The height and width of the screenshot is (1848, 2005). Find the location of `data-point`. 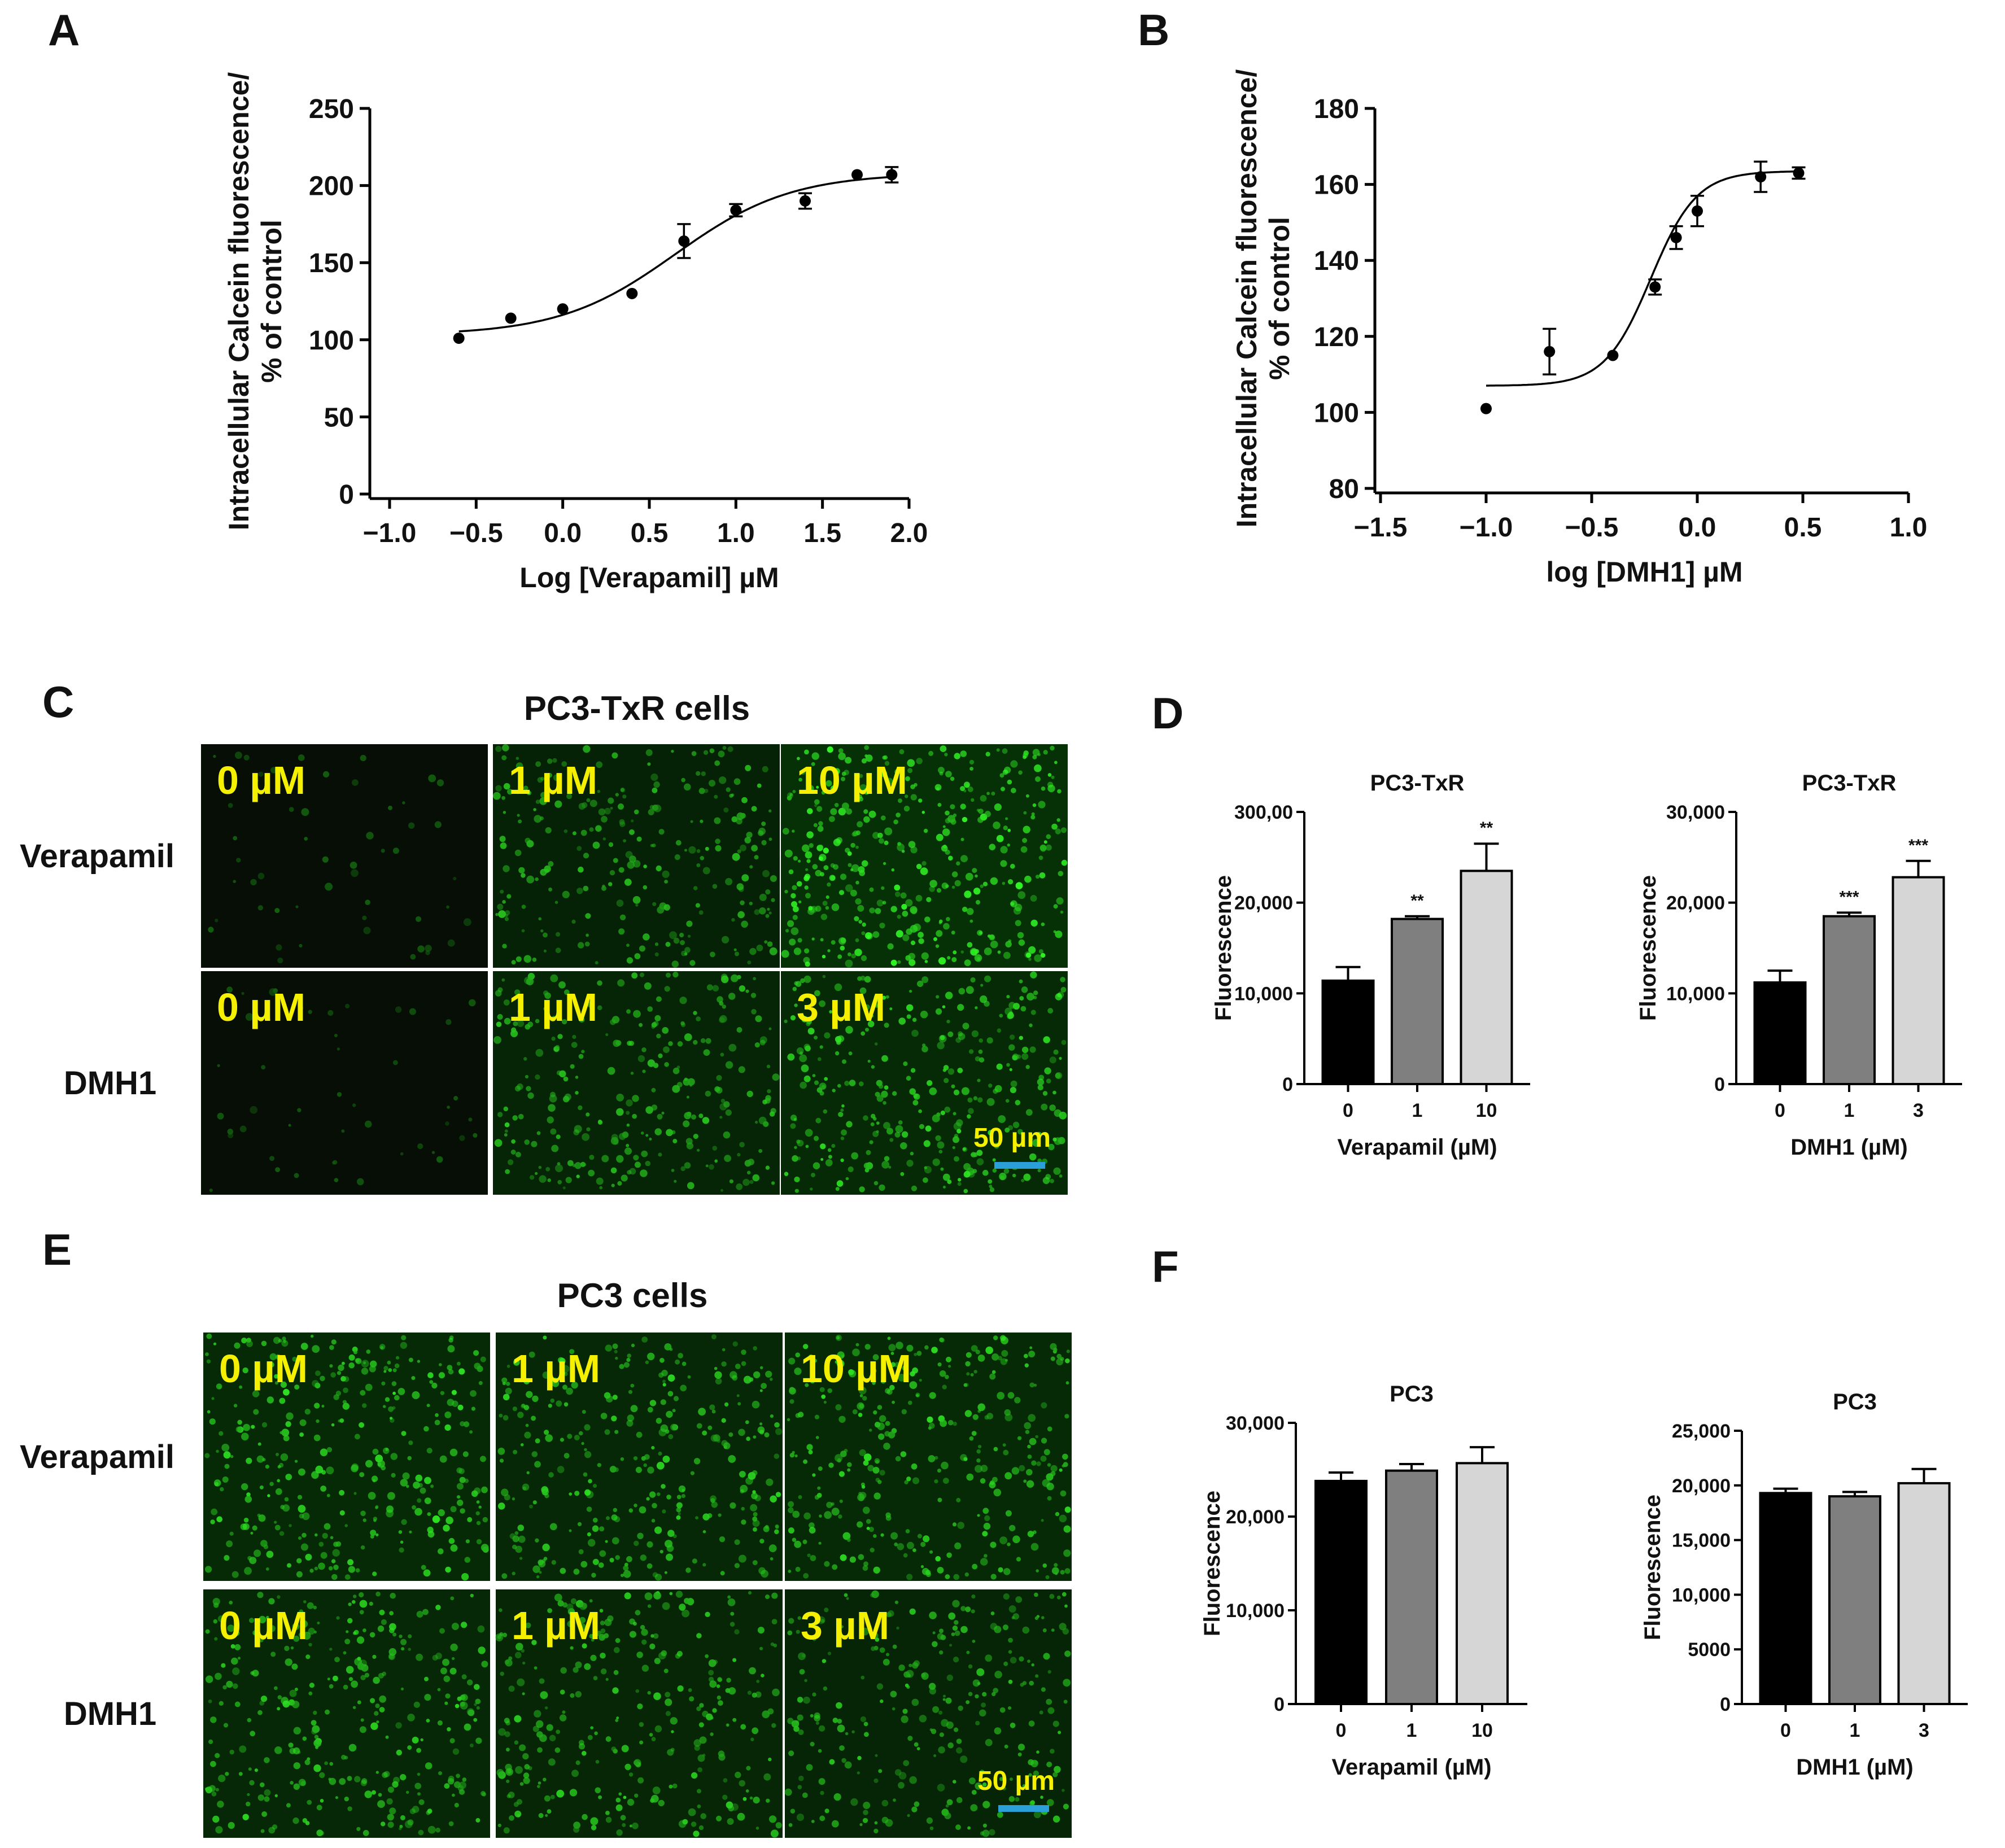

data-point is located at coordinates (511, 318).